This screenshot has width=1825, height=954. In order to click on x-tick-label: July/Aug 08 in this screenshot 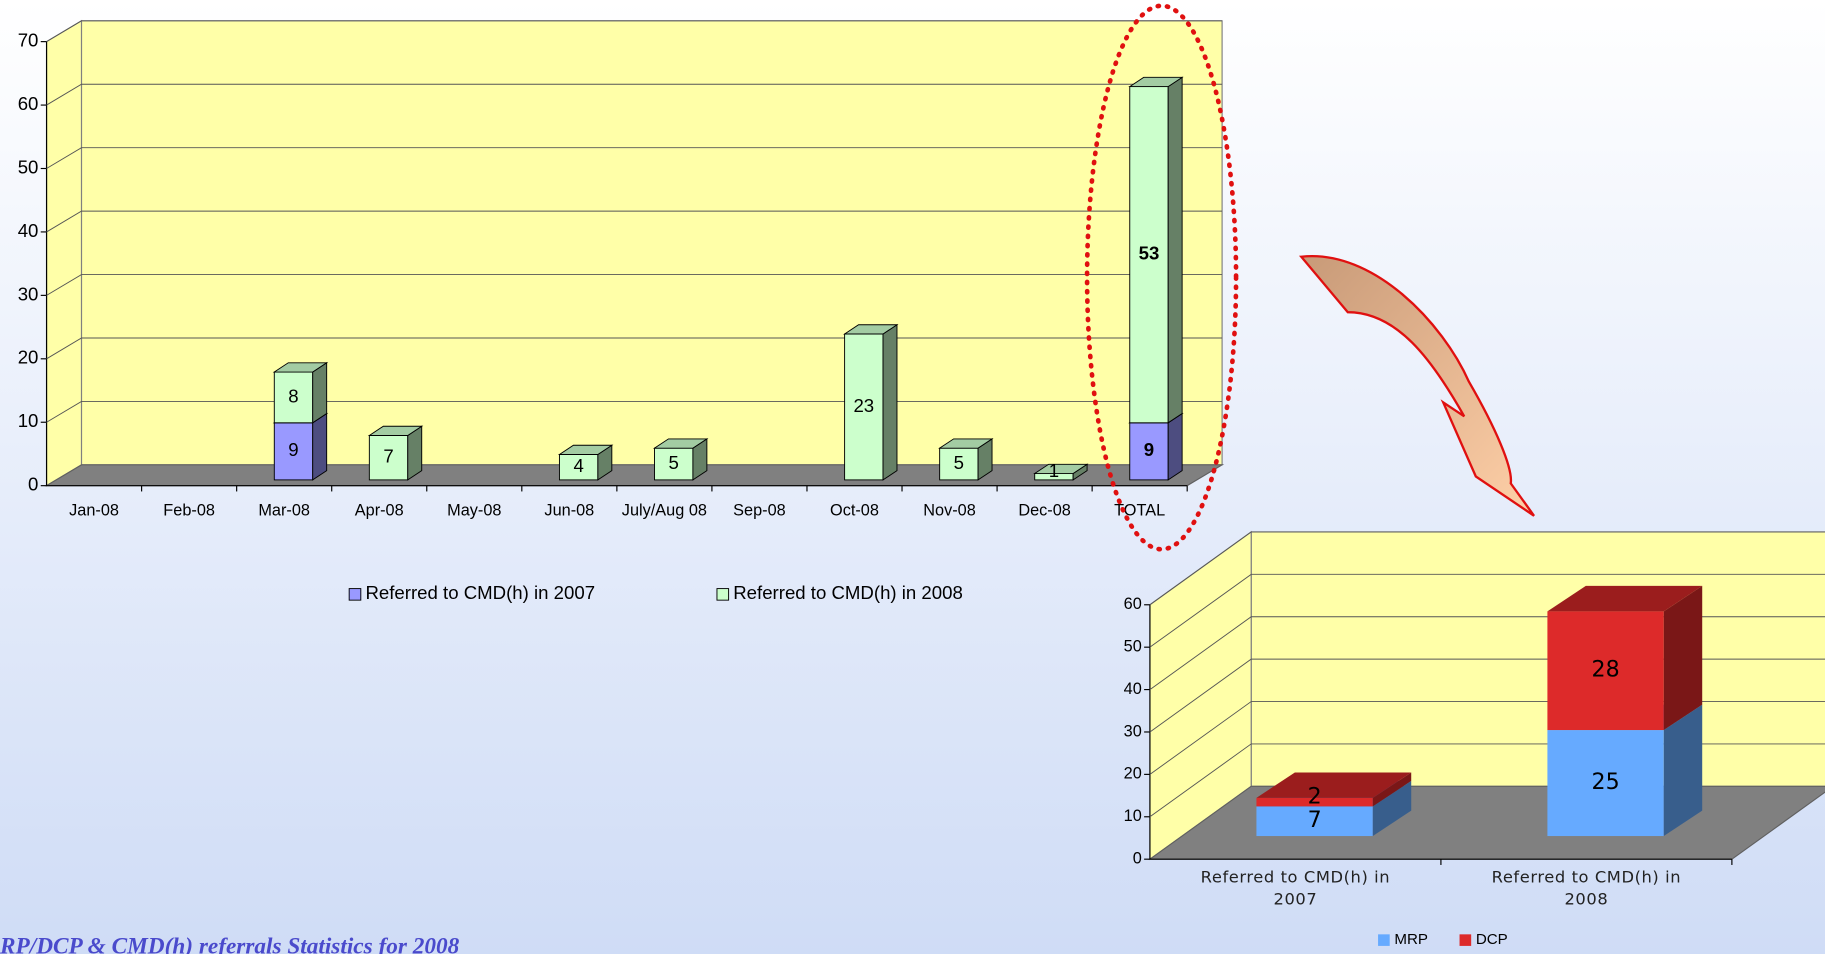, I will do `click(664, 510)`.